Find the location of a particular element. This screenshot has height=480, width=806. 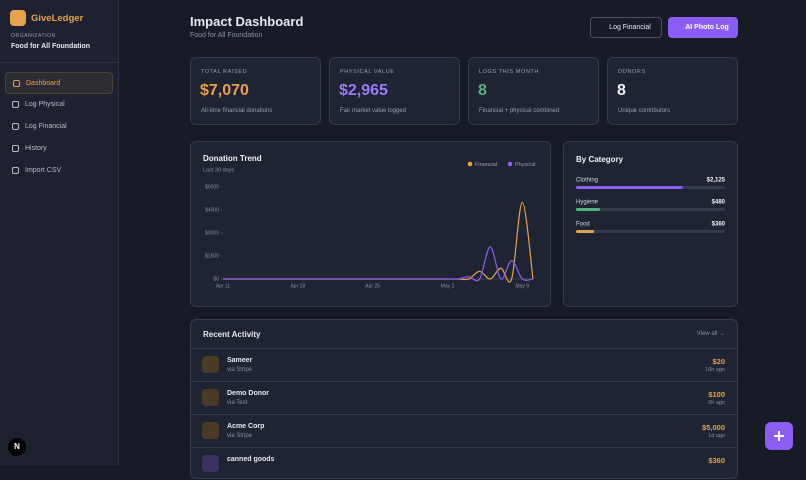

nav-label: History is located at coordinates (36, 148).